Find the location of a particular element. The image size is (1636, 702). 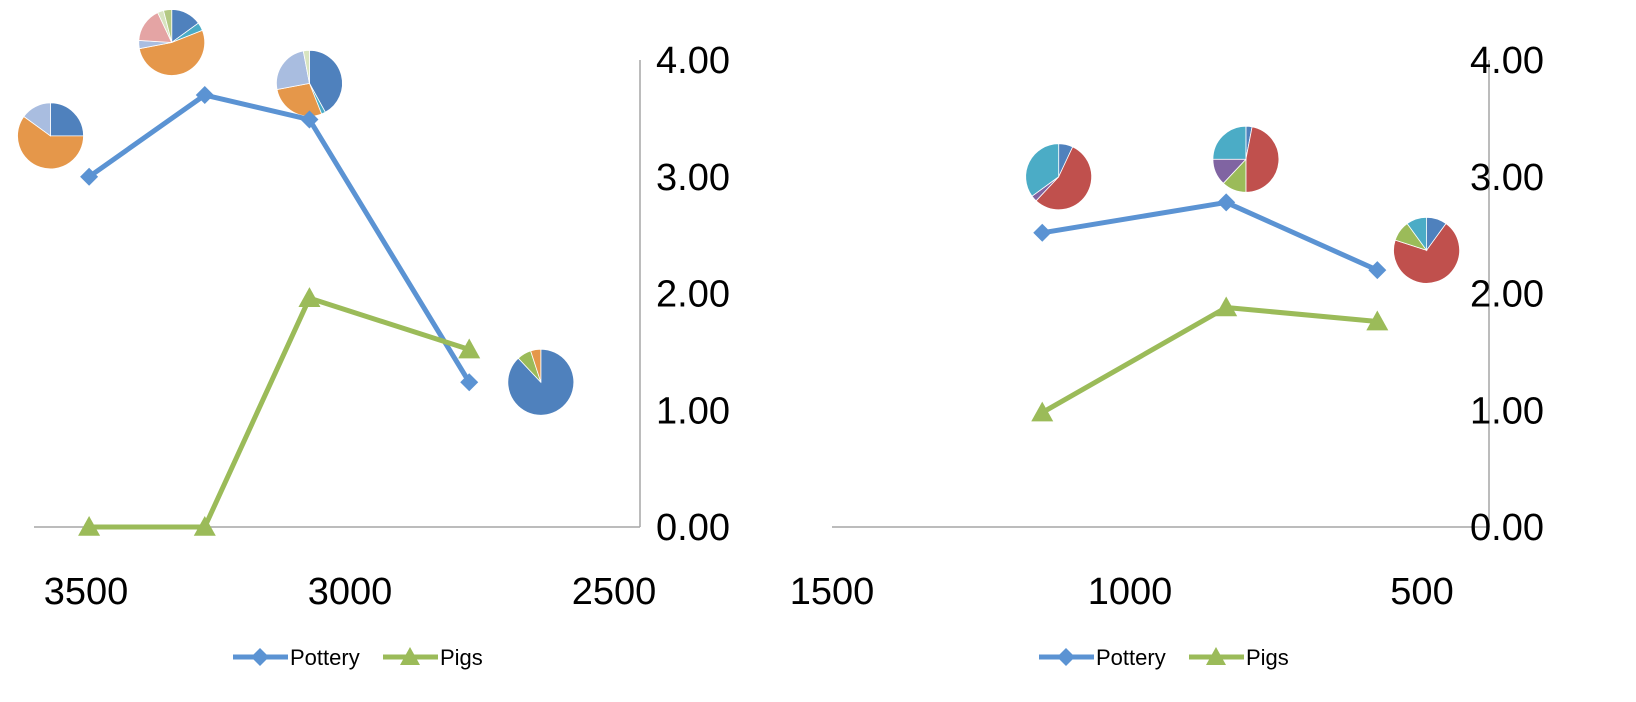

x-tick-label: 2500 is located at coordinates (614, 592).